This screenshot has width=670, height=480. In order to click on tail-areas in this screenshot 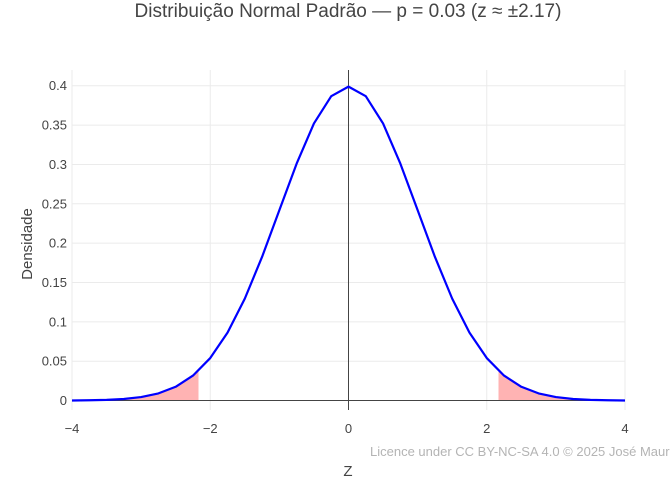, I will do `click(348, 385)`.